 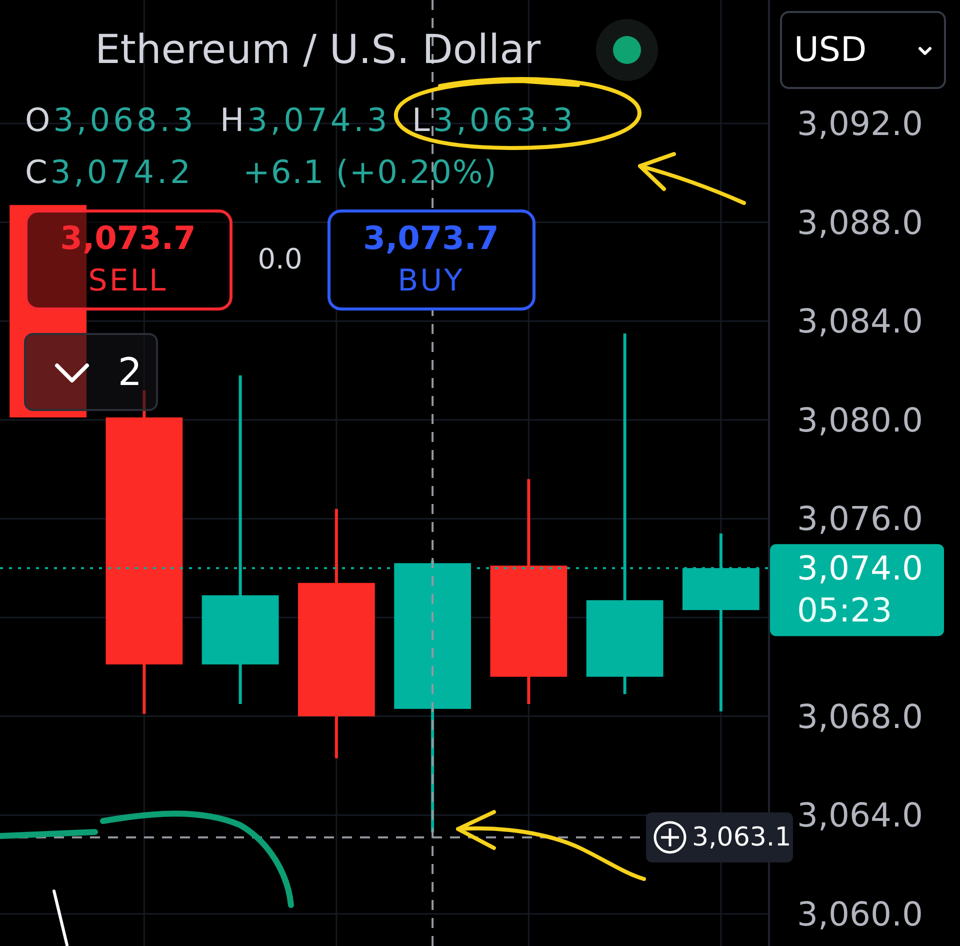 I want to click on annotation: +6.1 (+0.20%), so click(x=370, y=172).